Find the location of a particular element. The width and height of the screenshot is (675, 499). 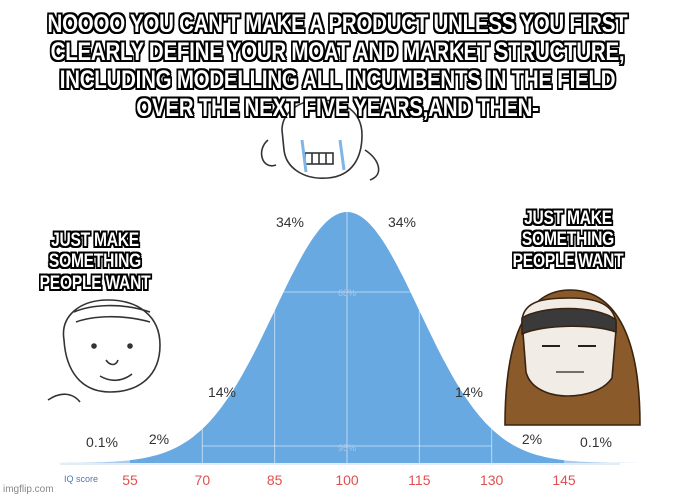

crying-wojak-icon is located at coordinates (320, 140).